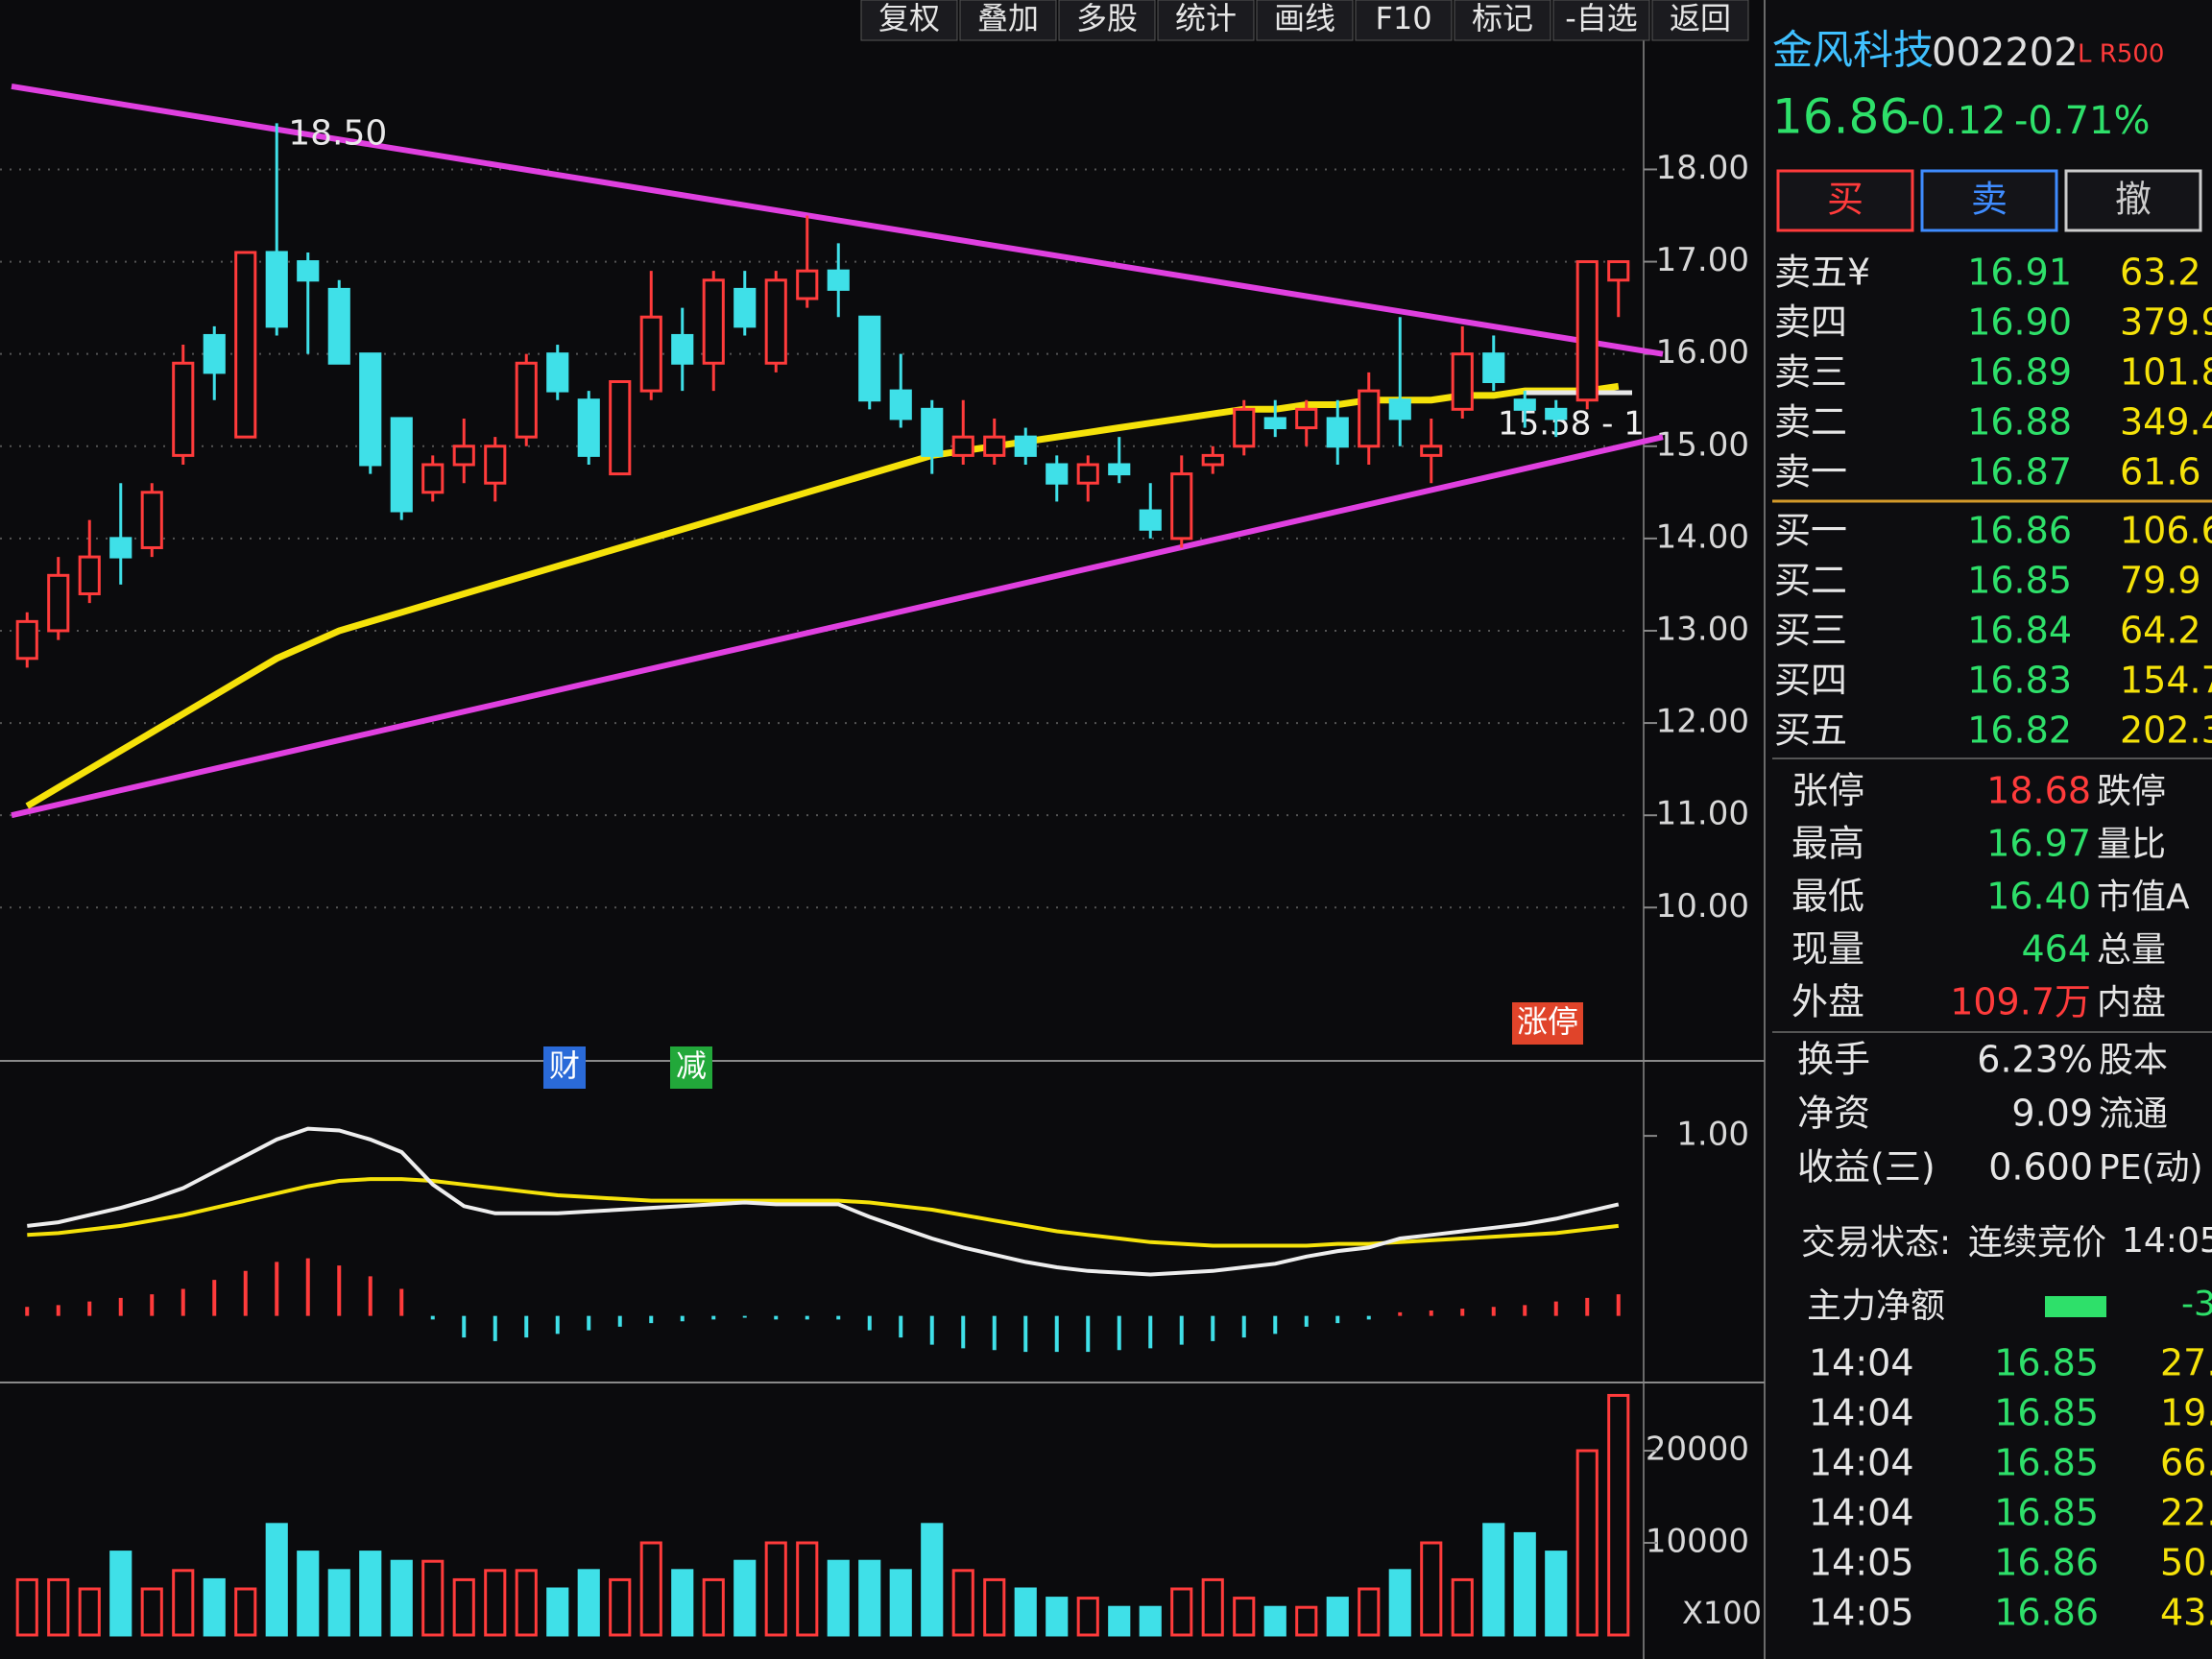 The image size is (2212, 1659). What do you see at coordinates (2121, 54) in the screenshot?
I see `stock-tag: L R500` at bounding box center [2121, 54].